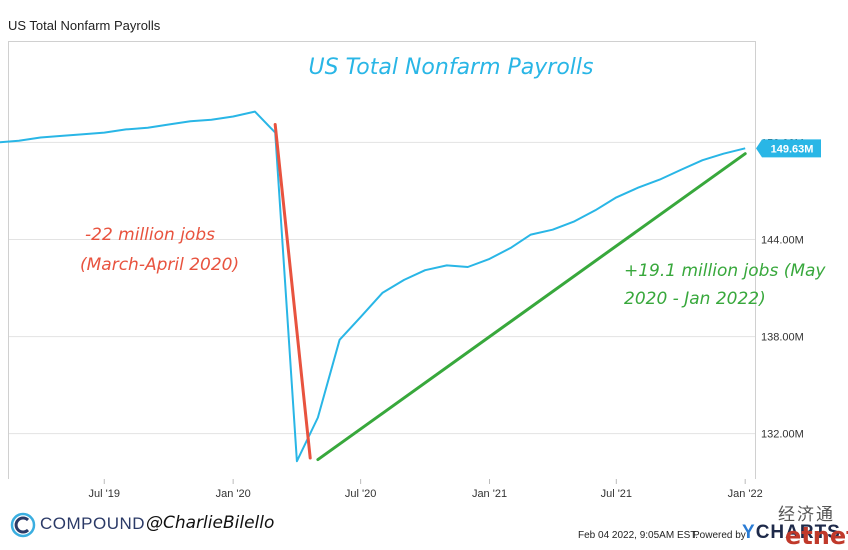 This screenshot has width=848, height=550. I want to click on decline-overlay-line, so click(292, 291).